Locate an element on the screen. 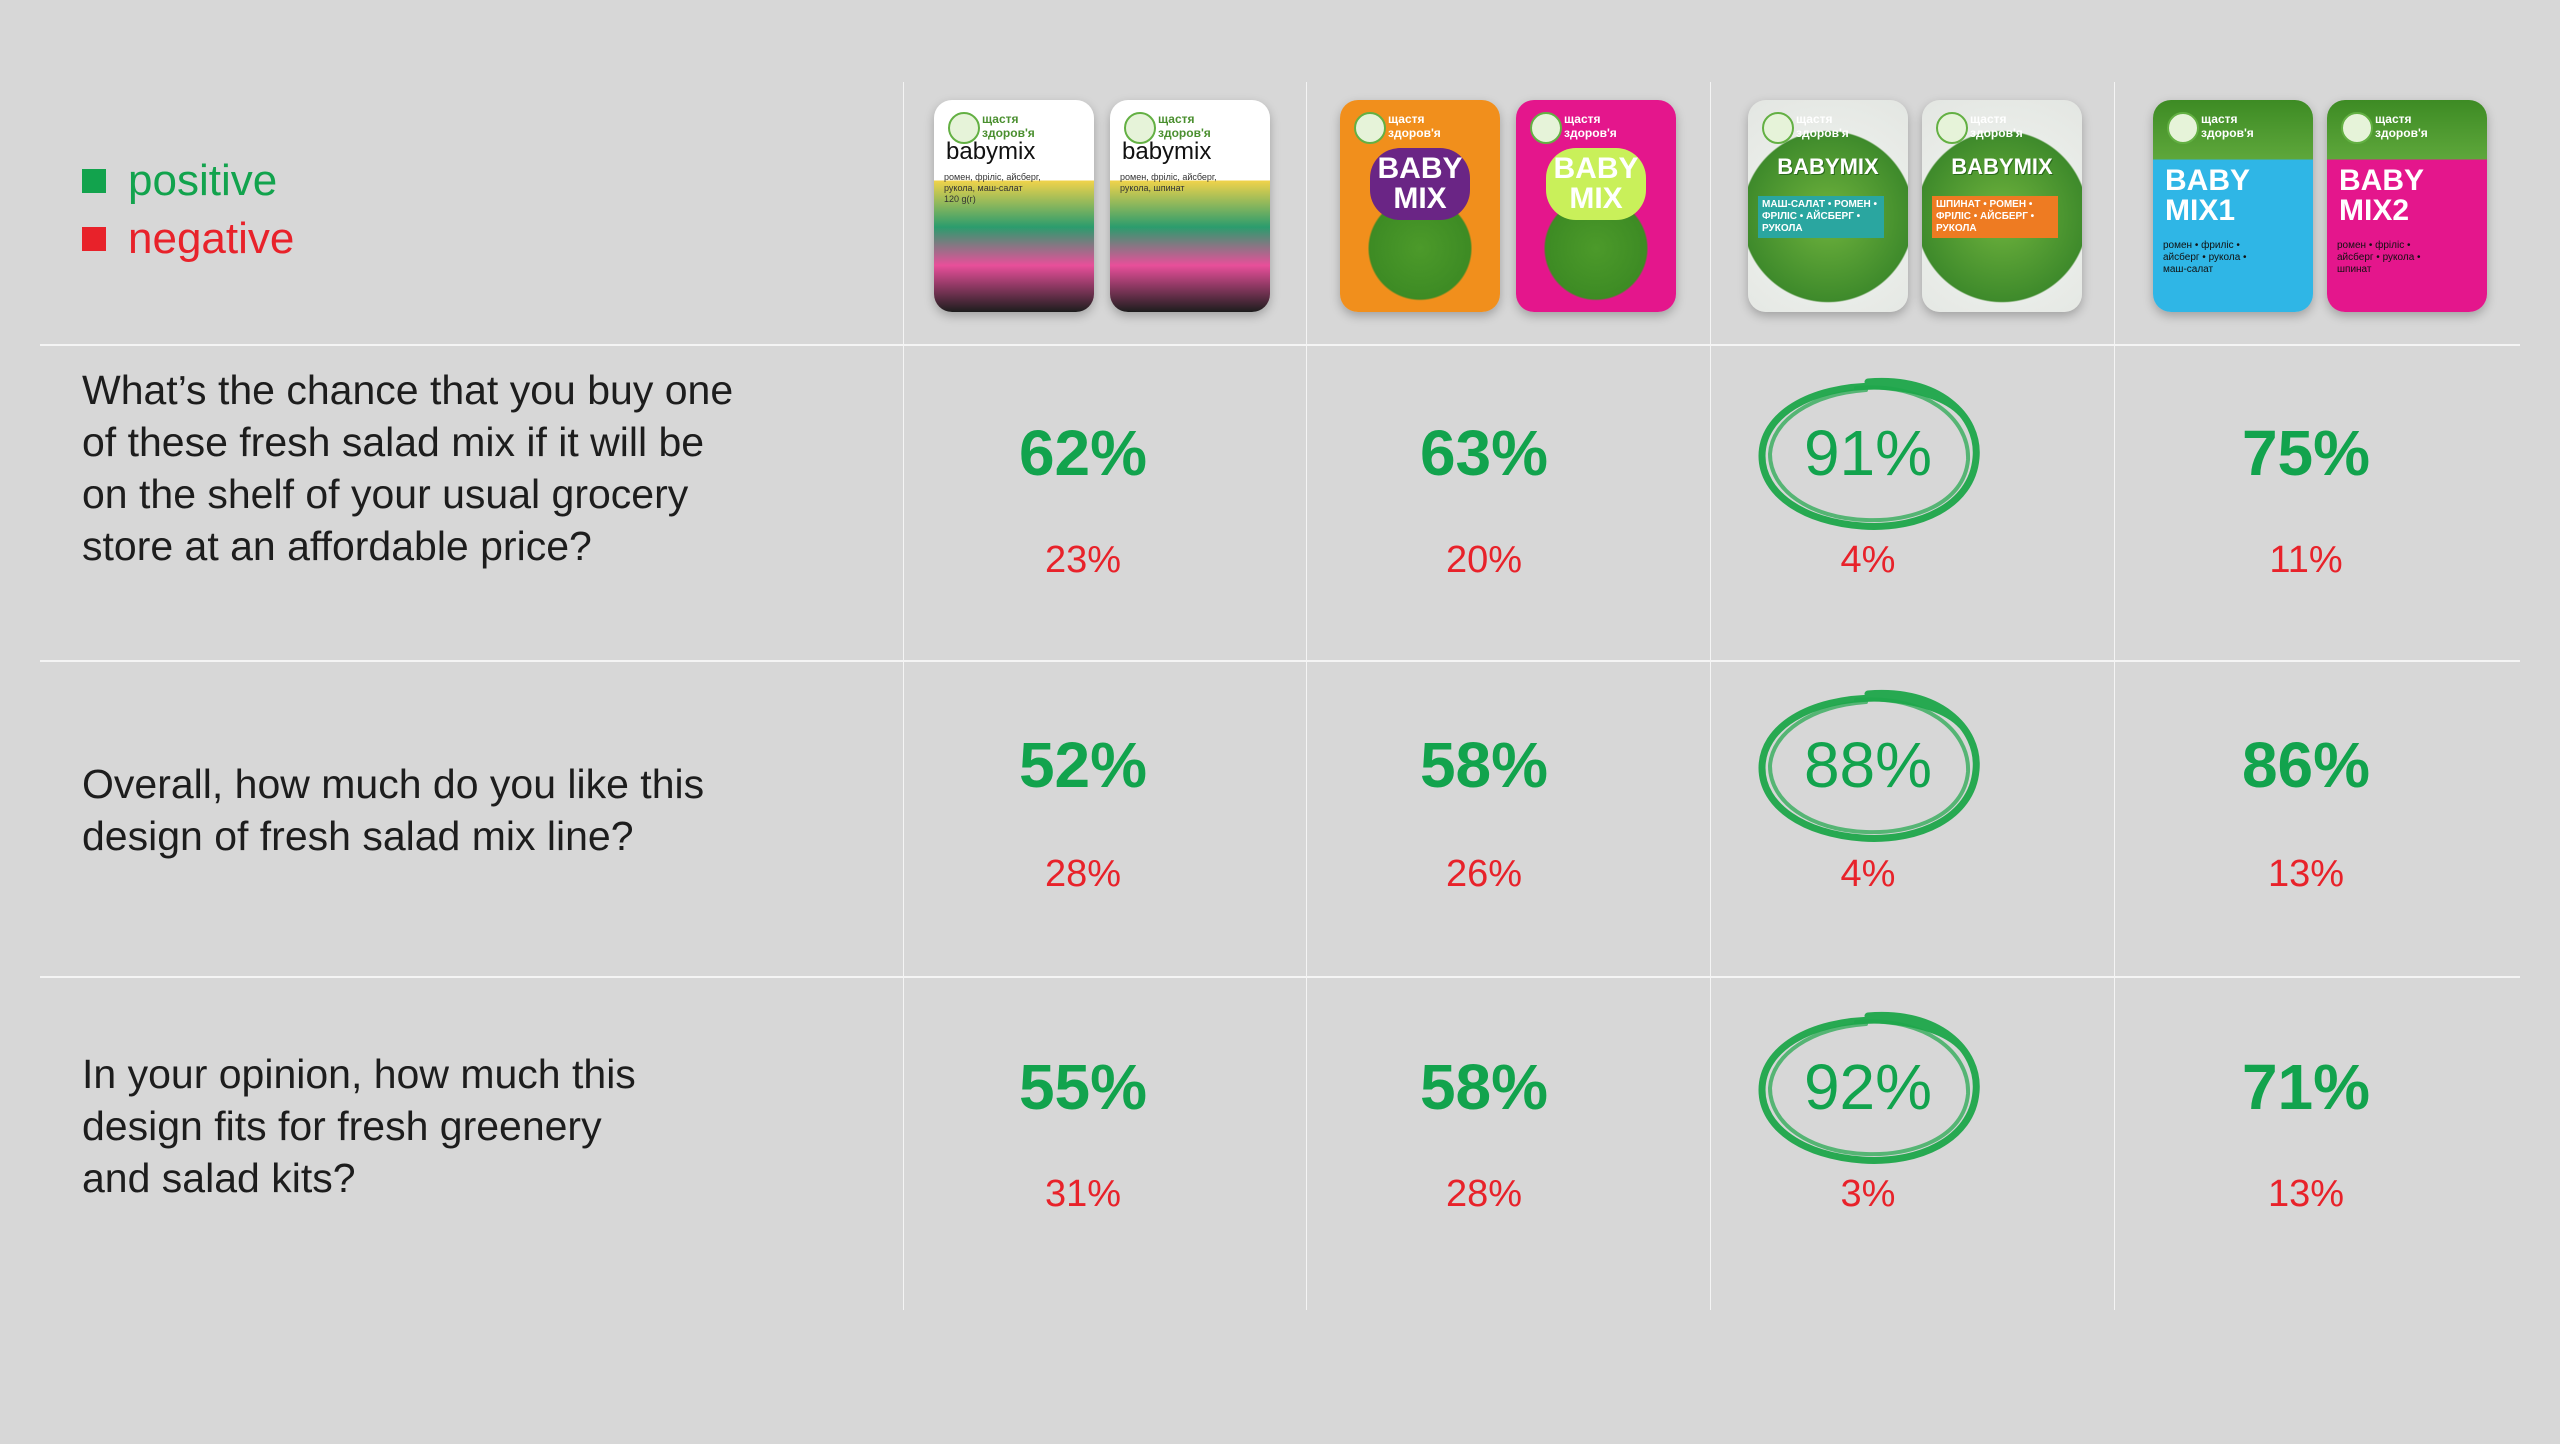  legend-positive: positive is located at coordinates (188, 181).